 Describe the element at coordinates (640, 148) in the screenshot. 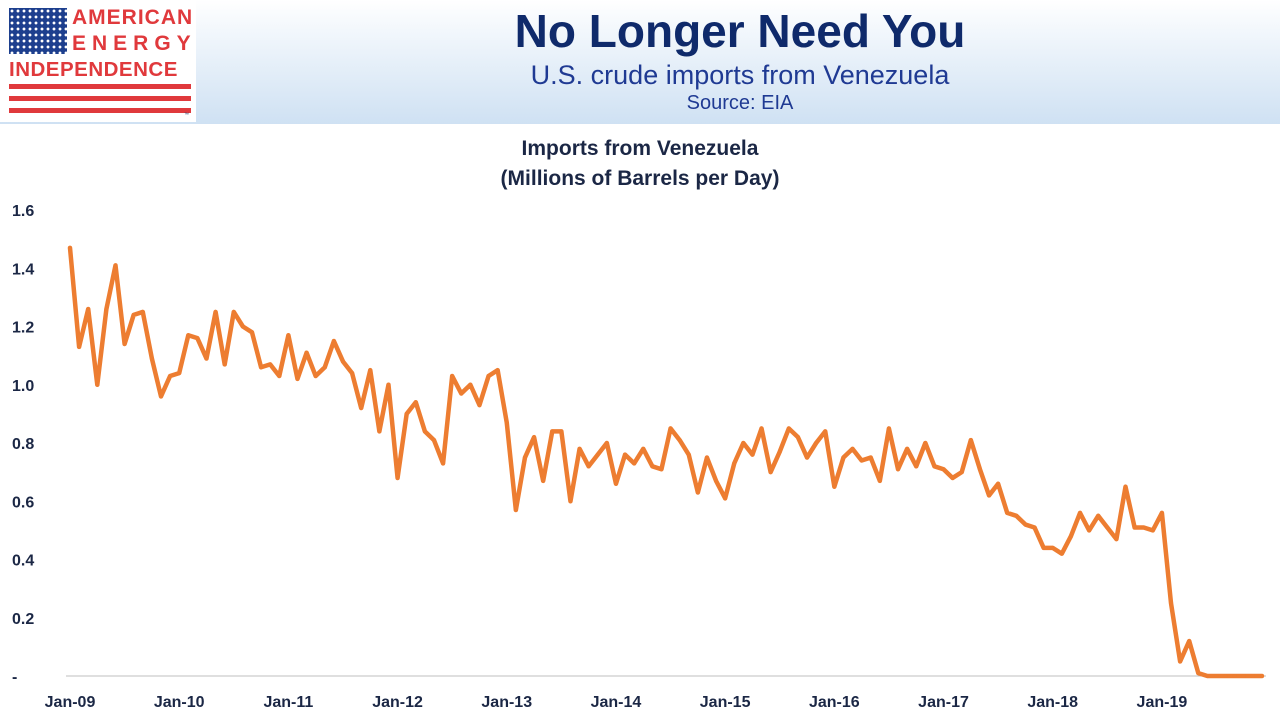

I see `chart-title-line1: Imports from Venezuela` at that location.